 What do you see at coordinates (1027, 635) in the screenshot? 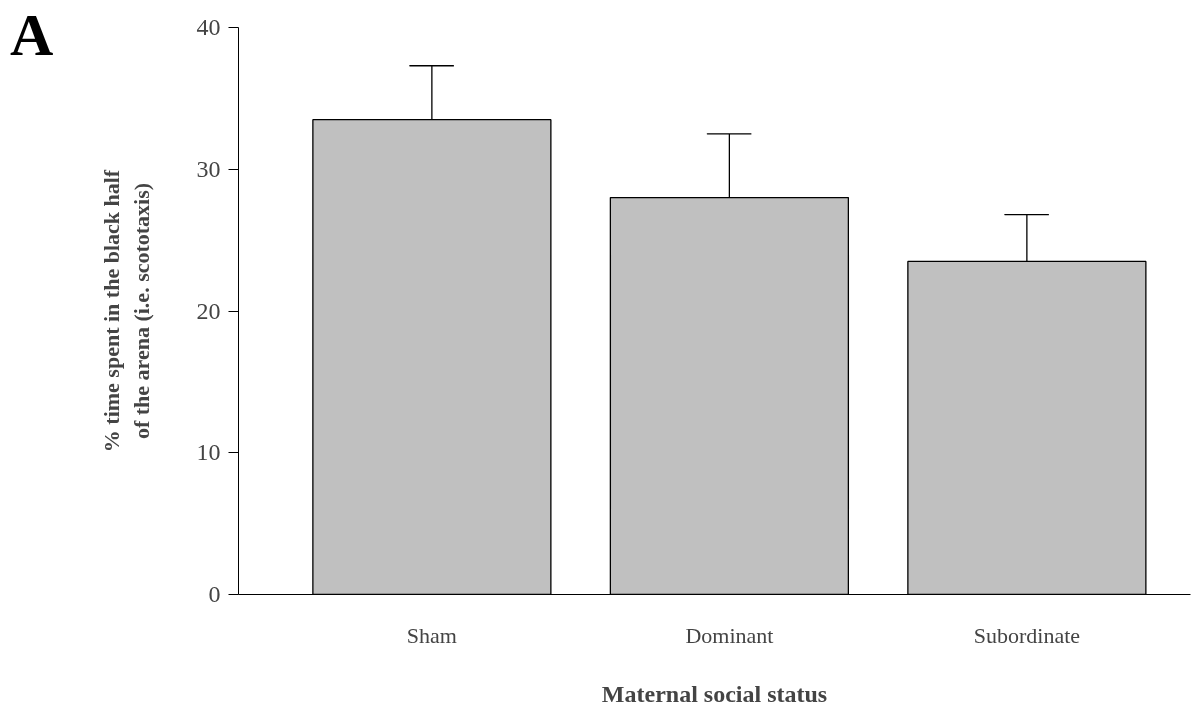
I see `x-tick-label: Subordinate` at bounding box center [1027, 635].